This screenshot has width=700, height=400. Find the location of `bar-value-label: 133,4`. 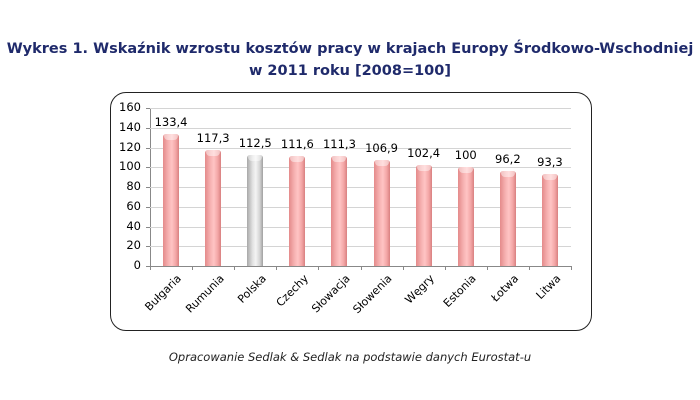

bar-value-label: 133,4 is located at coordinates (171, 122).